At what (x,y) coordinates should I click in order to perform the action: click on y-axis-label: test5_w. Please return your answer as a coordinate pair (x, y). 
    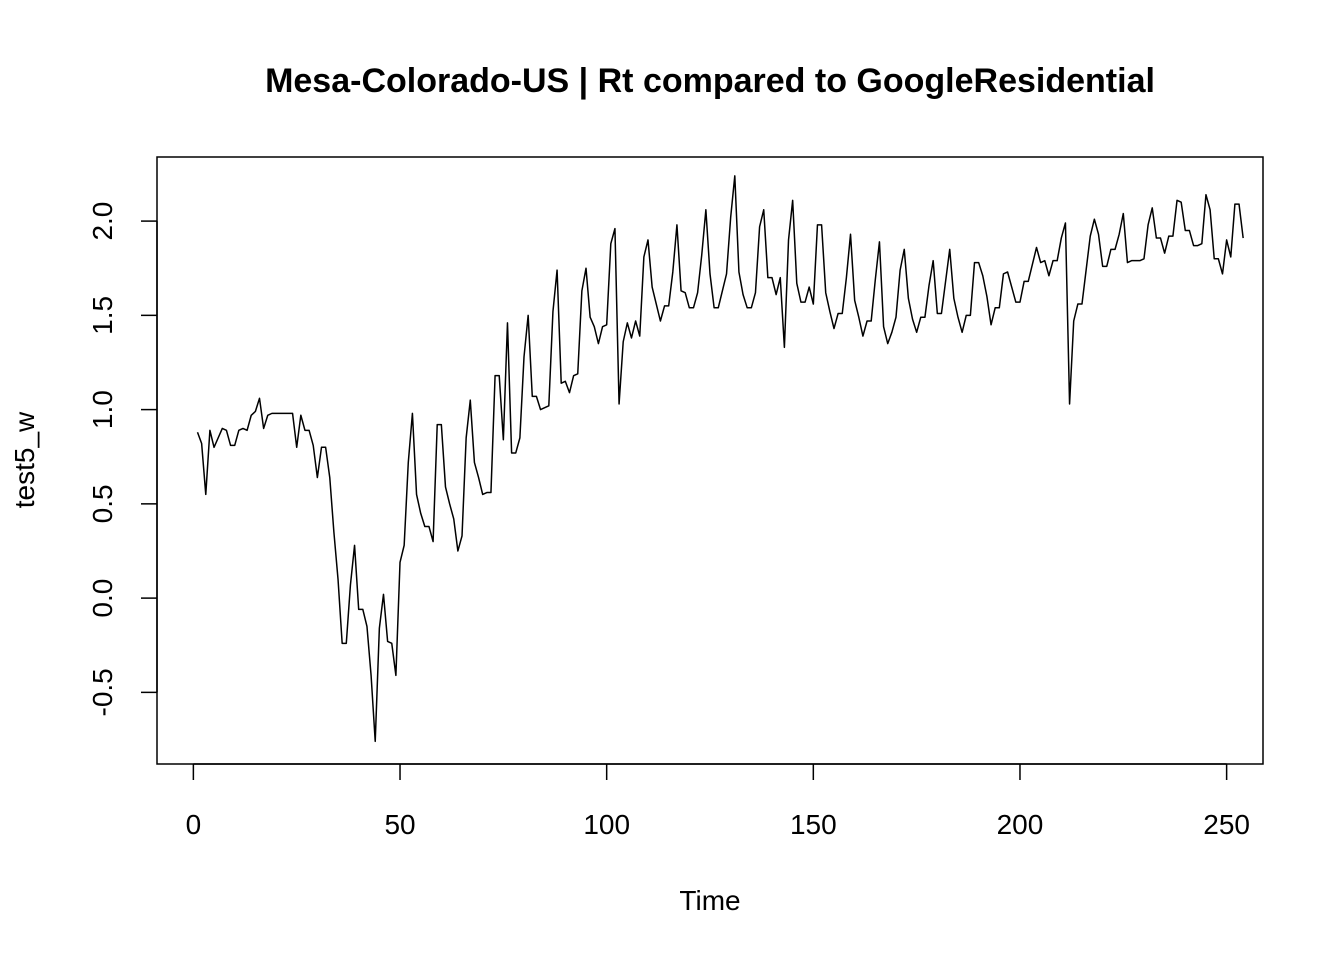
    Looking at the image, I should click on (24, 459).